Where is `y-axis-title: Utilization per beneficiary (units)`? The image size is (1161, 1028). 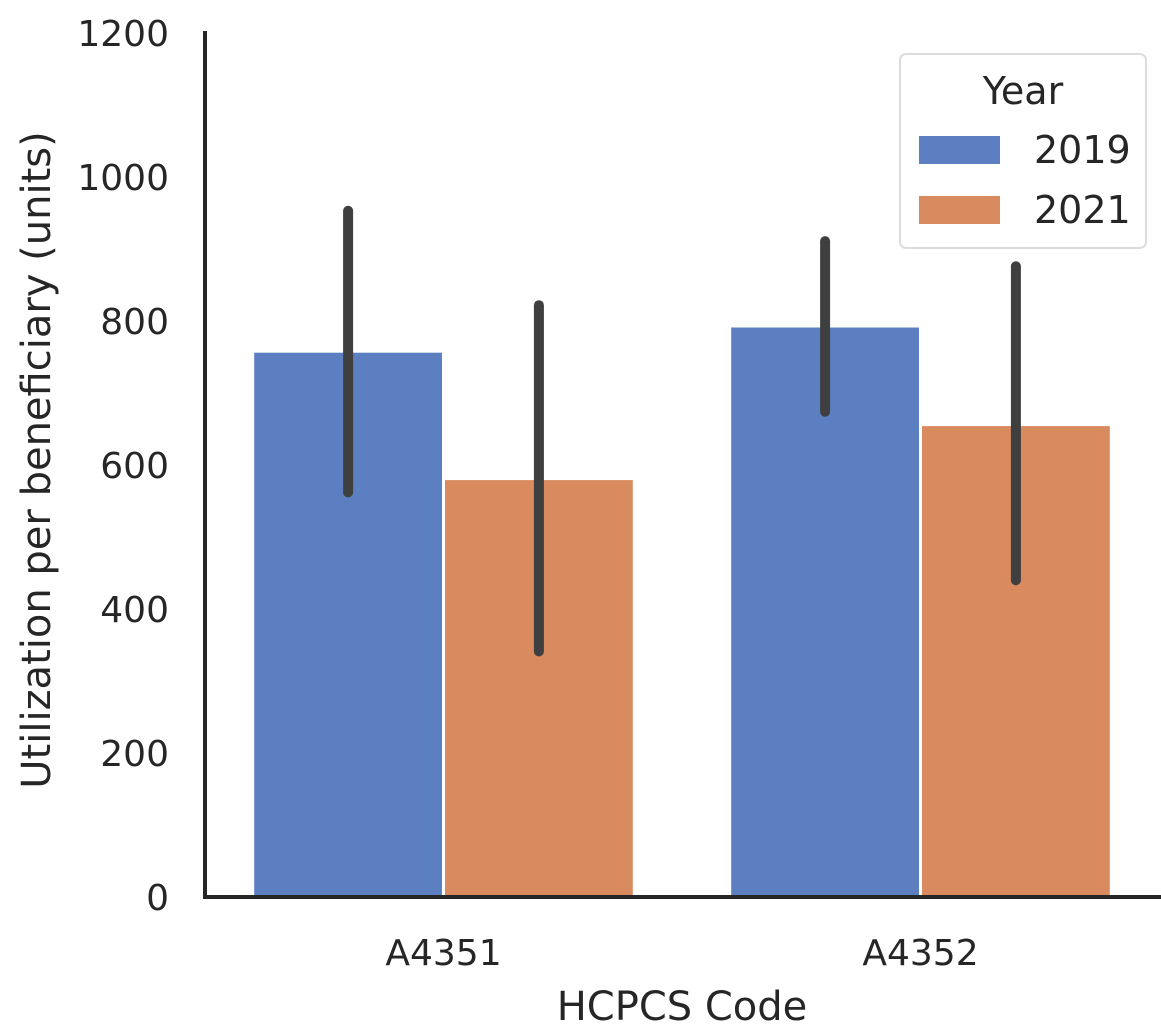 y-axis-title: Utilization per beneficiary (units) is located at coordinates (37, 459).